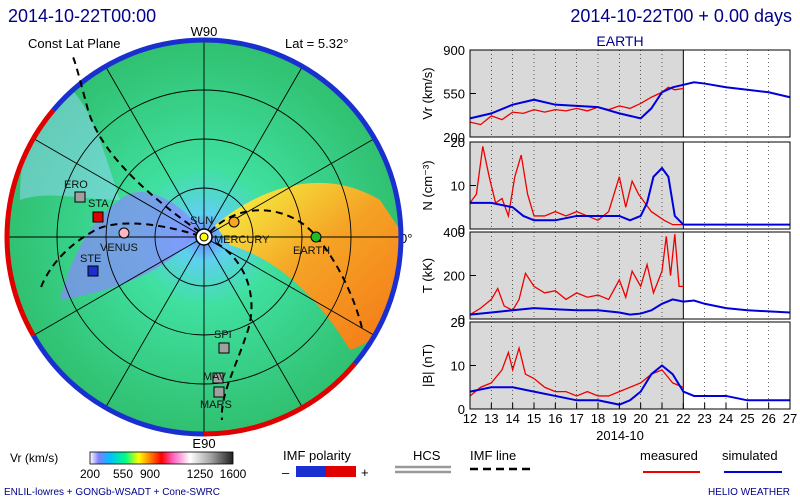  What do you see at coordinates (630, 414) in the screenshot?
I see `time-axis: 12 13 14 15 16 17 18 19 20 21 22 23 24 25 26 27` at bounding box center [630, 414].